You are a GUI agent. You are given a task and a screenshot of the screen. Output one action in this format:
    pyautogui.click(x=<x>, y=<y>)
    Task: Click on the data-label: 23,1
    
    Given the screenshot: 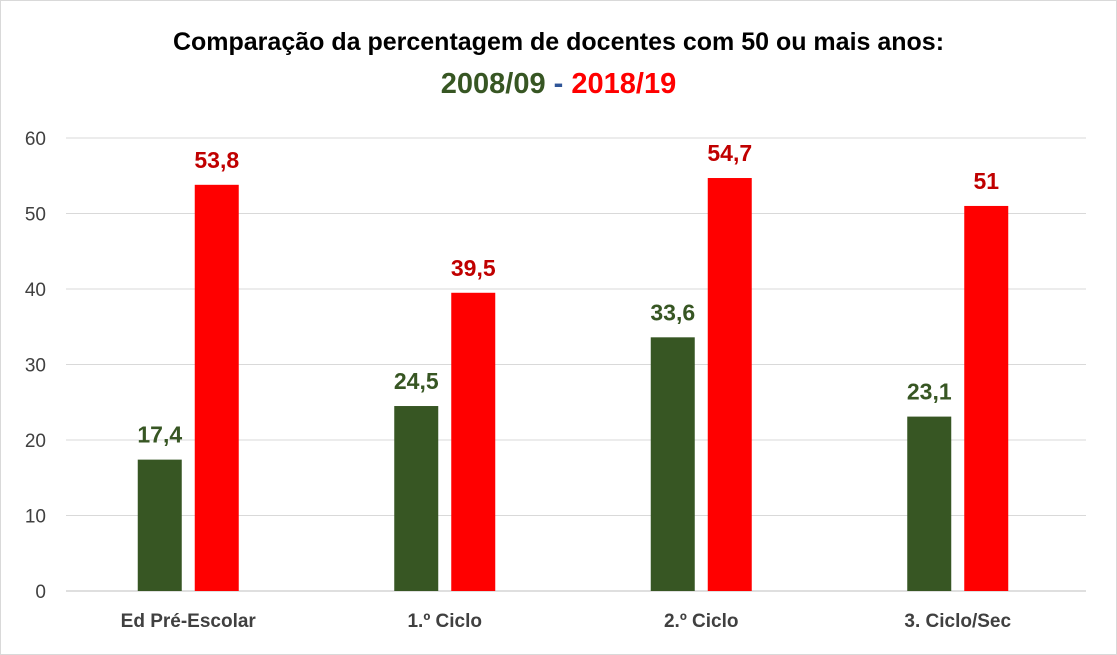 What is the action you would take?
    pyautogui.click(x=929, y=392)
    